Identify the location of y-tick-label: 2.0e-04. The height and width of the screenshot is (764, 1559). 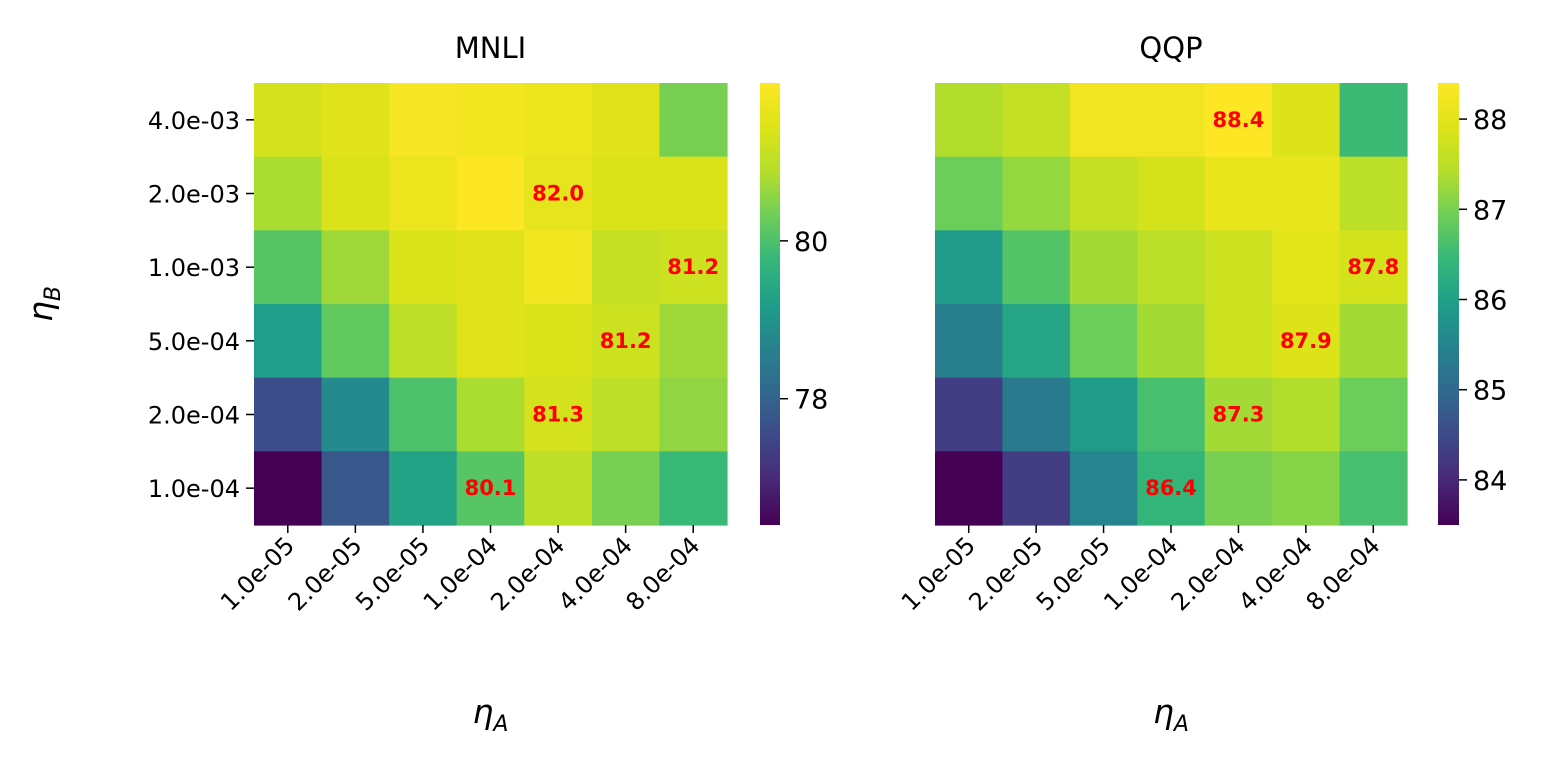
(194, 416).